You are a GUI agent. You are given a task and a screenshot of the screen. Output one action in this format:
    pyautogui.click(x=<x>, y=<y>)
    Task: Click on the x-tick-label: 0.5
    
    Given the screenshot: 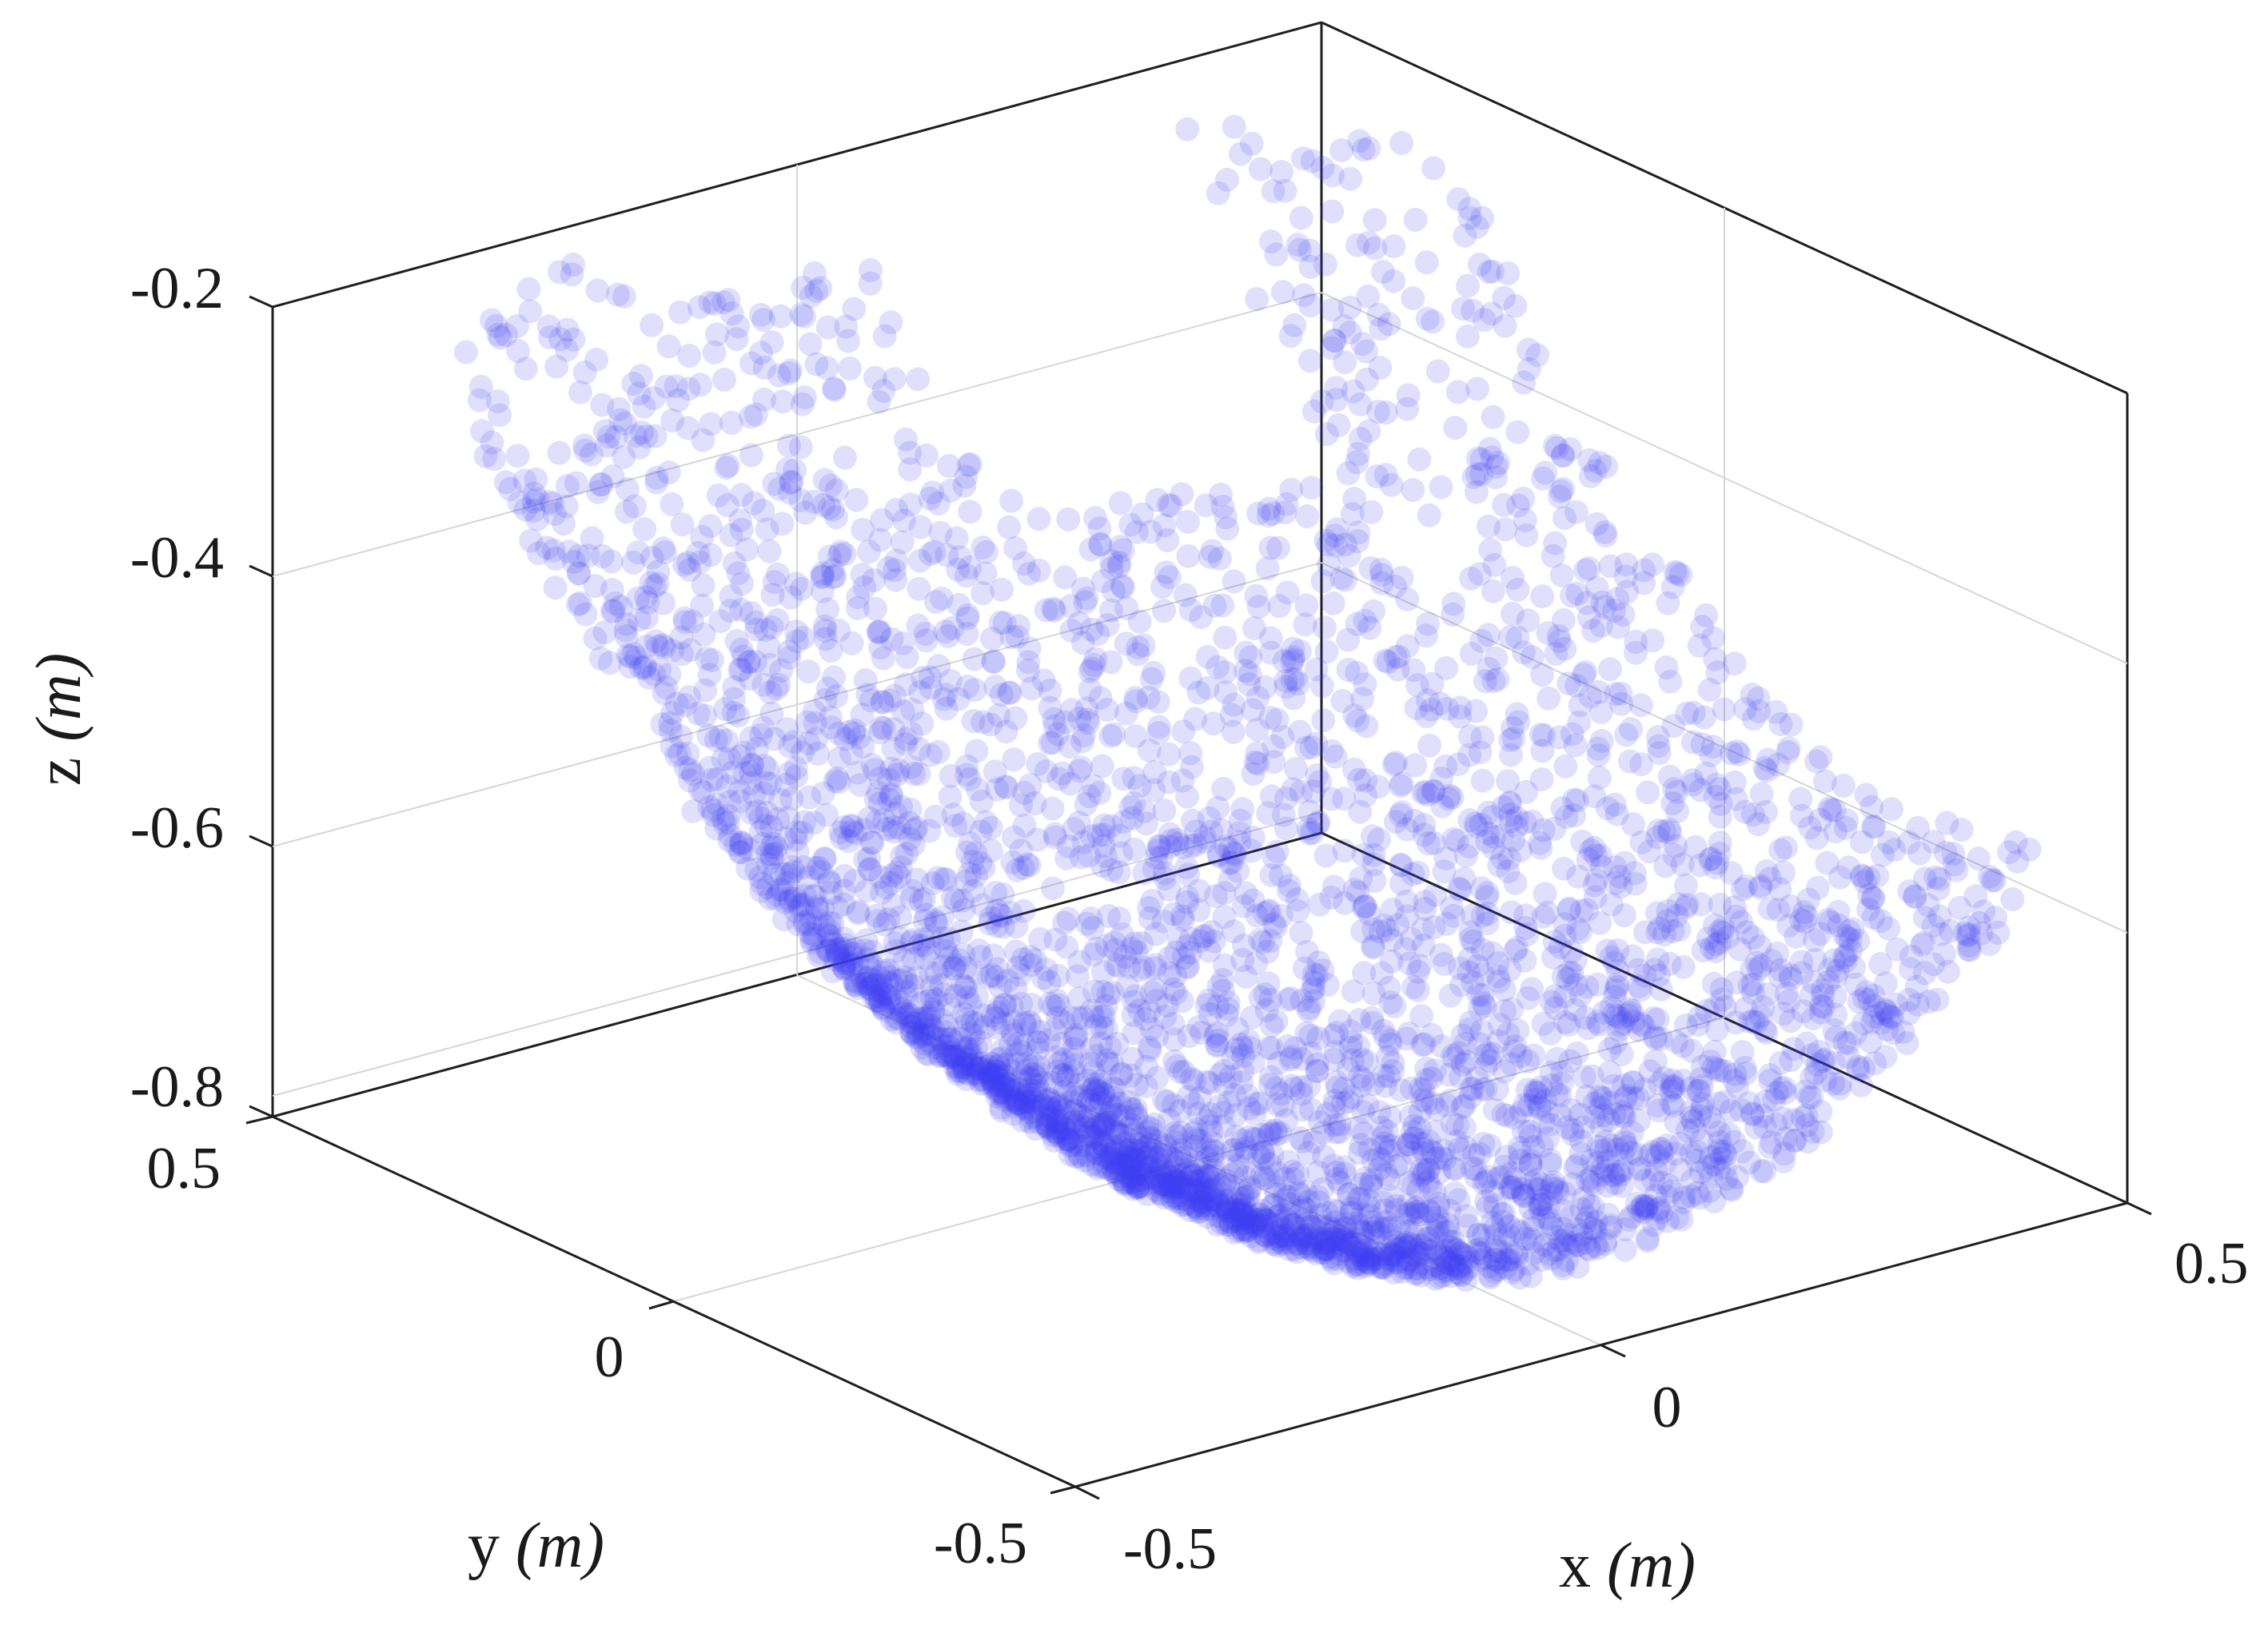 What is the action you would take?
    pyautogui.click(x=2211, y=1263)
    